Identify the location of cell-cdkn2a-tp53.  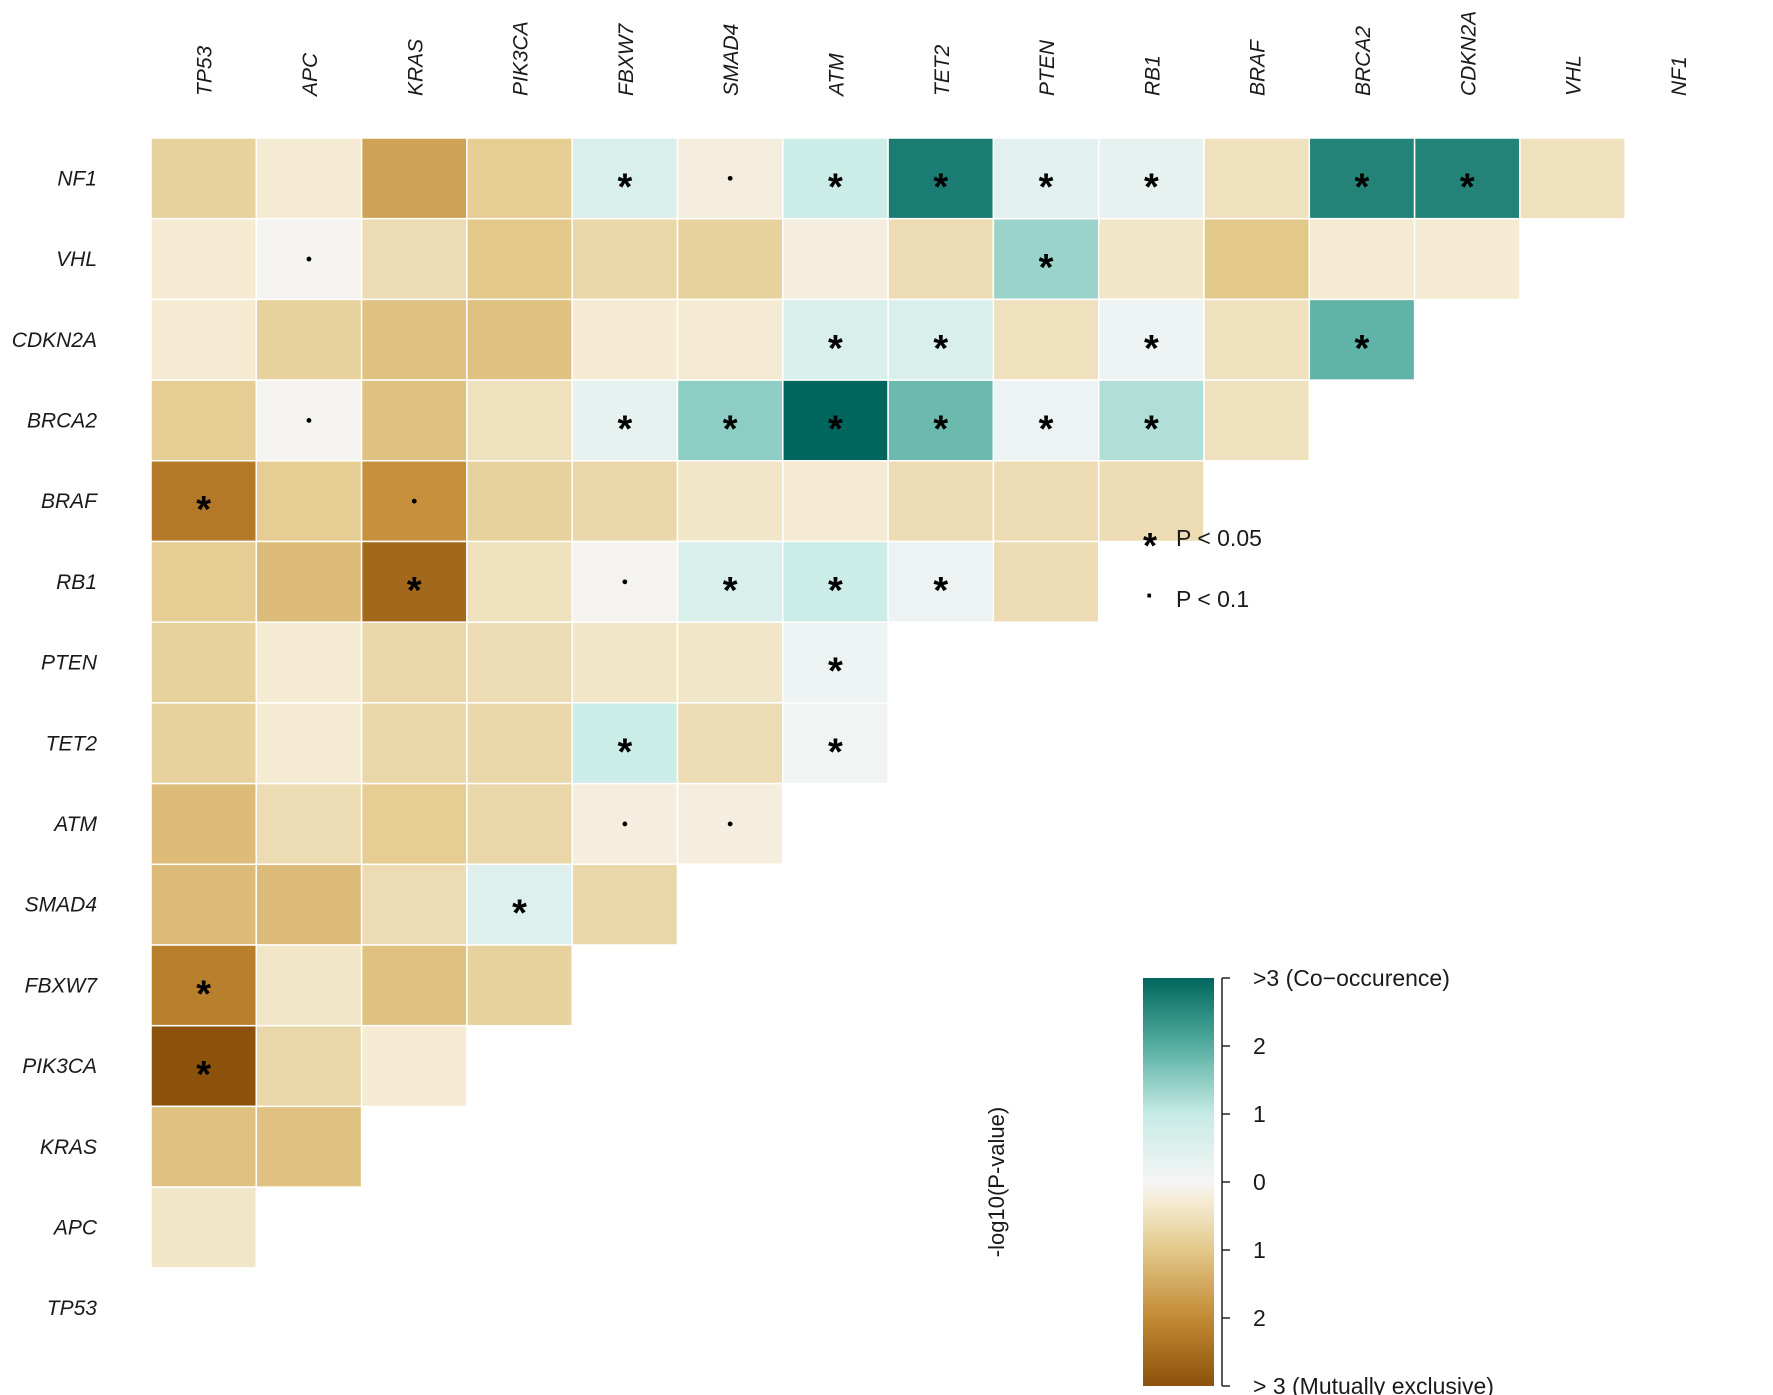
(204, 339).